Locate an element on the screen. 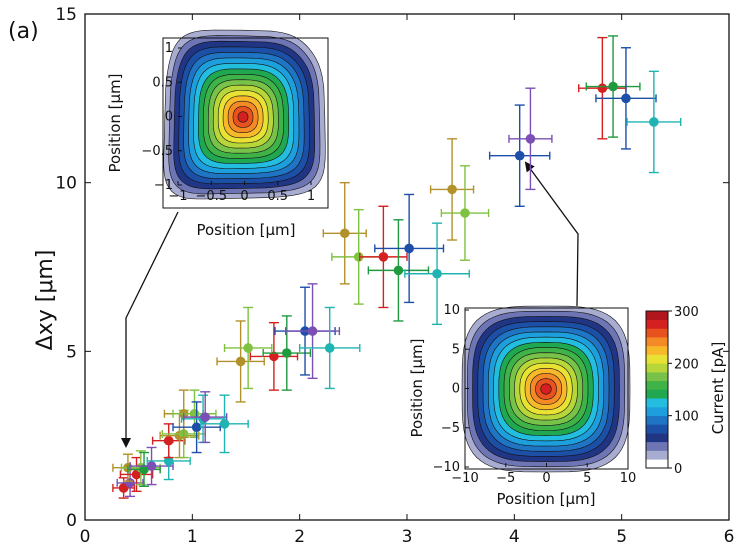 The width and height of the screenshot is (740, 548). inset-top-contours is located at coordinates (244, 114).